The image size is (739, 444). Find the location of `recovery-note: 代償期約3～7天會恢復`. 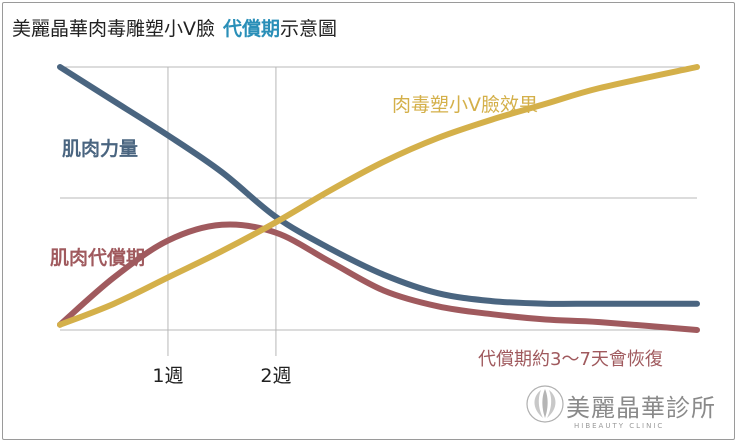

recovery-note: 代償期約3～7天會恢復 is located at coordinates (570, 359).